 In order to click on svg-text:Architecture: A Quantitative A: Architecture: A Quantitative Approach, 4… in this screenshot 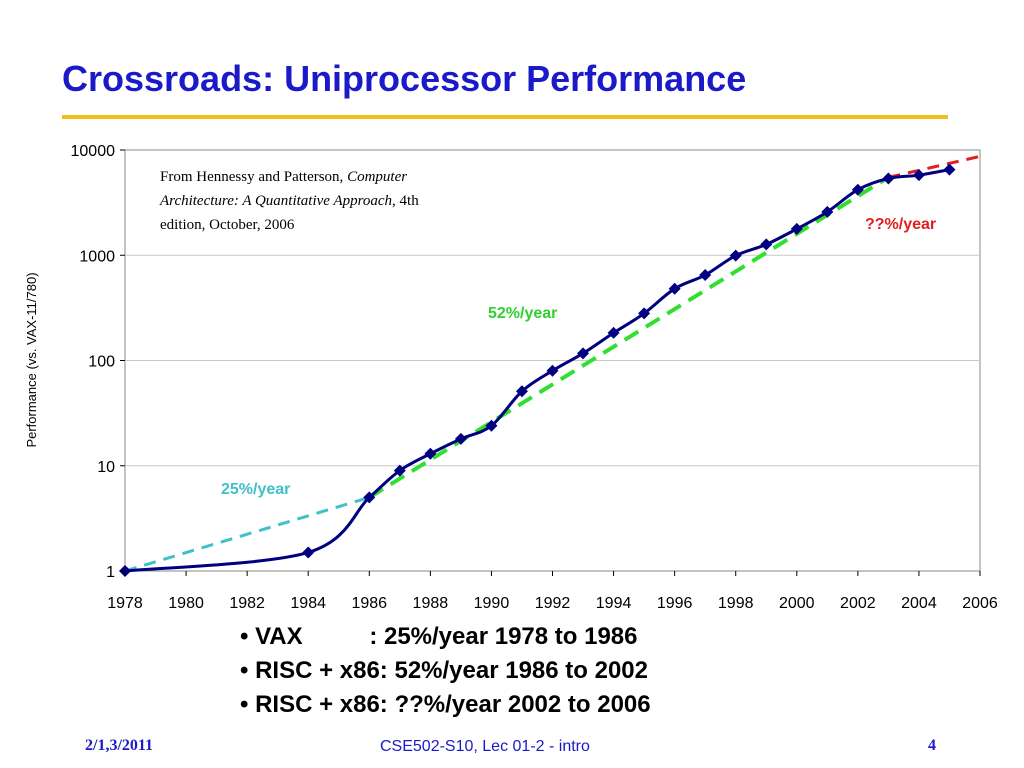, I will do `click(289, 201)`.